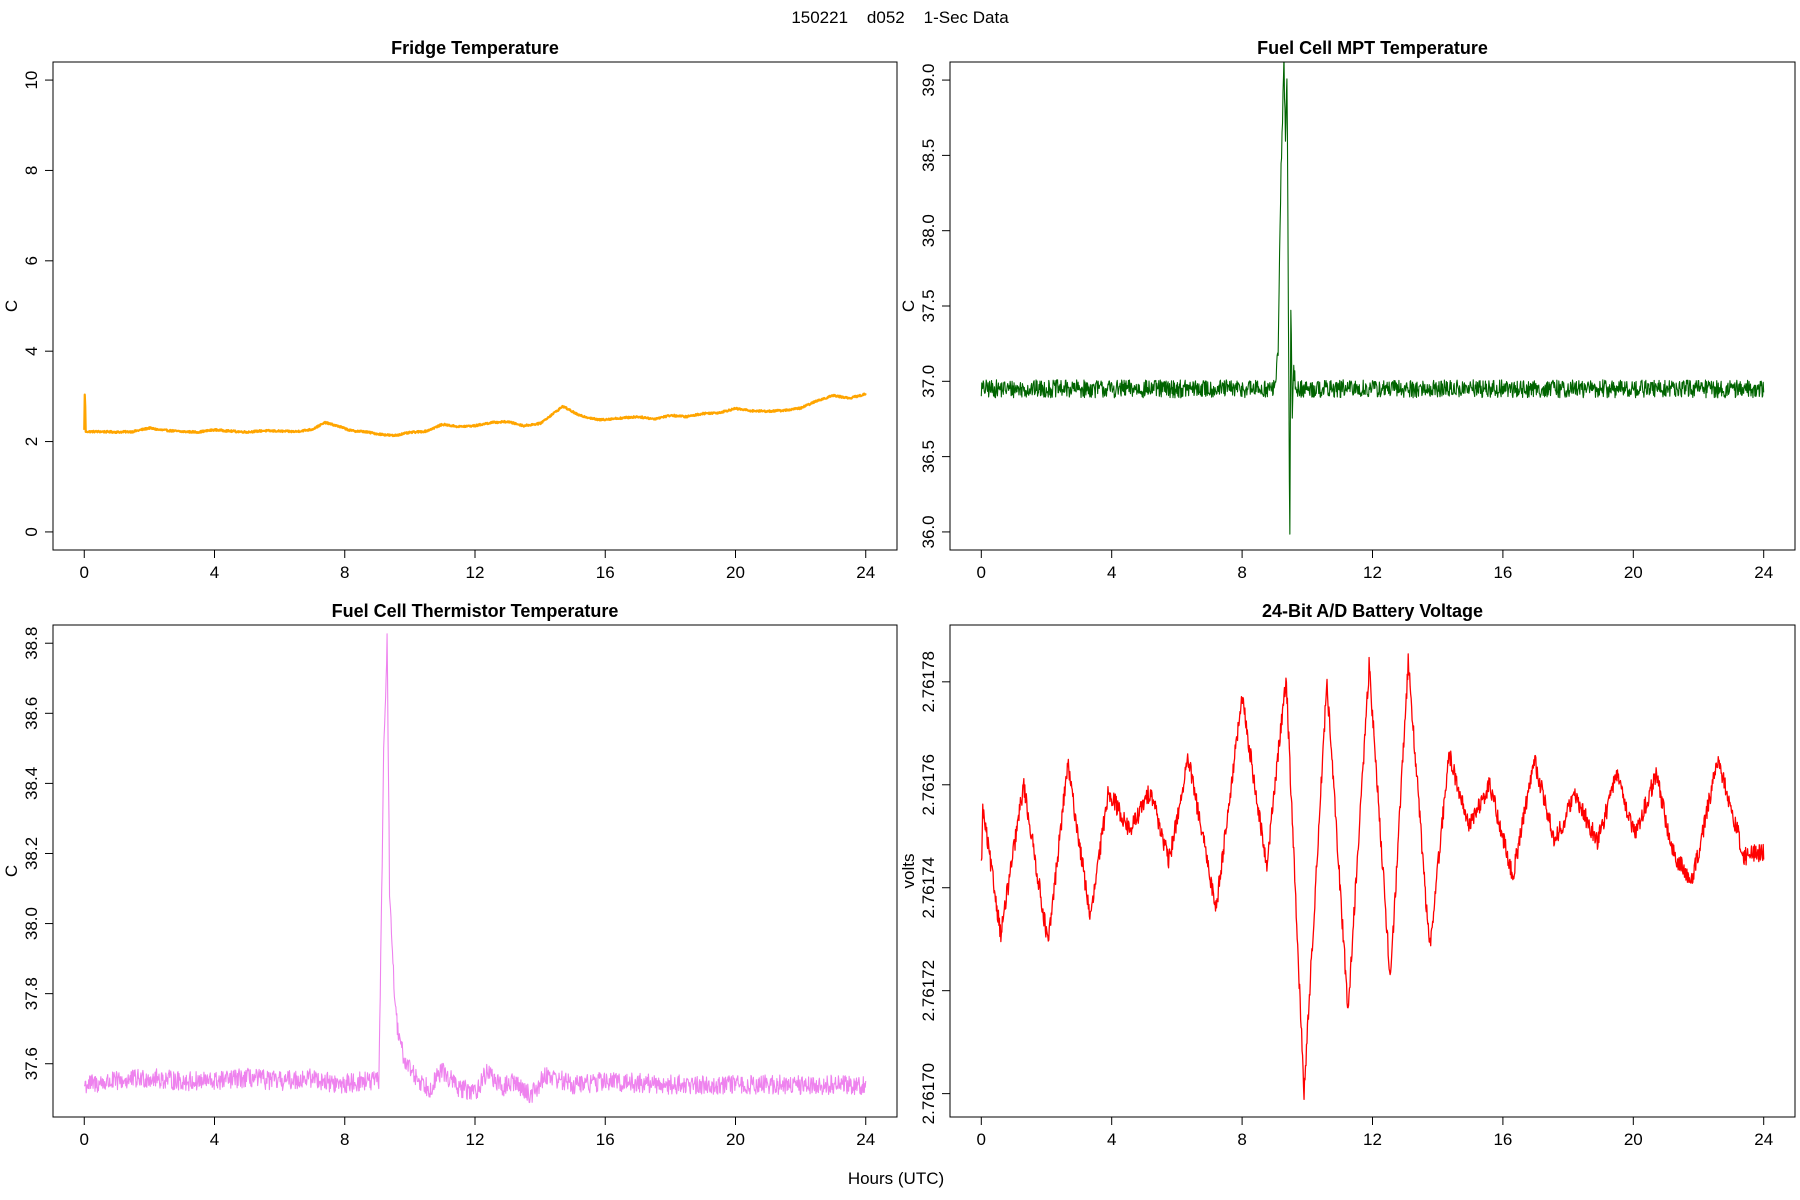 This screenshot has width=1800, height=1200. I want to click on y-tick-label: 38.2, so click(31, 853).